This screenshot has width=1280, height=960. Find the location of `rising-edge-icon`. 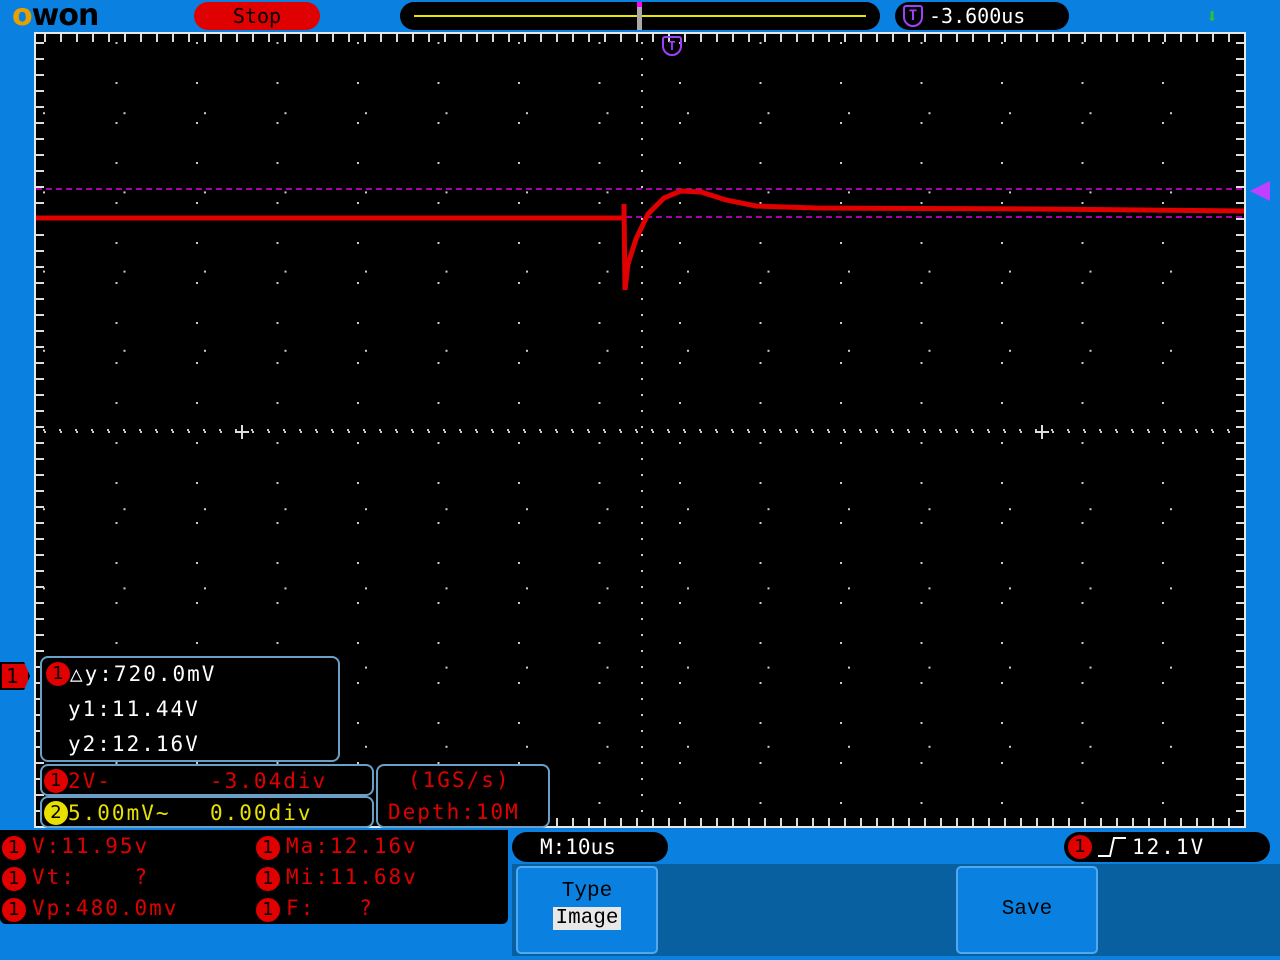

rising-edge-icon is located at coordinates (1112, 847).